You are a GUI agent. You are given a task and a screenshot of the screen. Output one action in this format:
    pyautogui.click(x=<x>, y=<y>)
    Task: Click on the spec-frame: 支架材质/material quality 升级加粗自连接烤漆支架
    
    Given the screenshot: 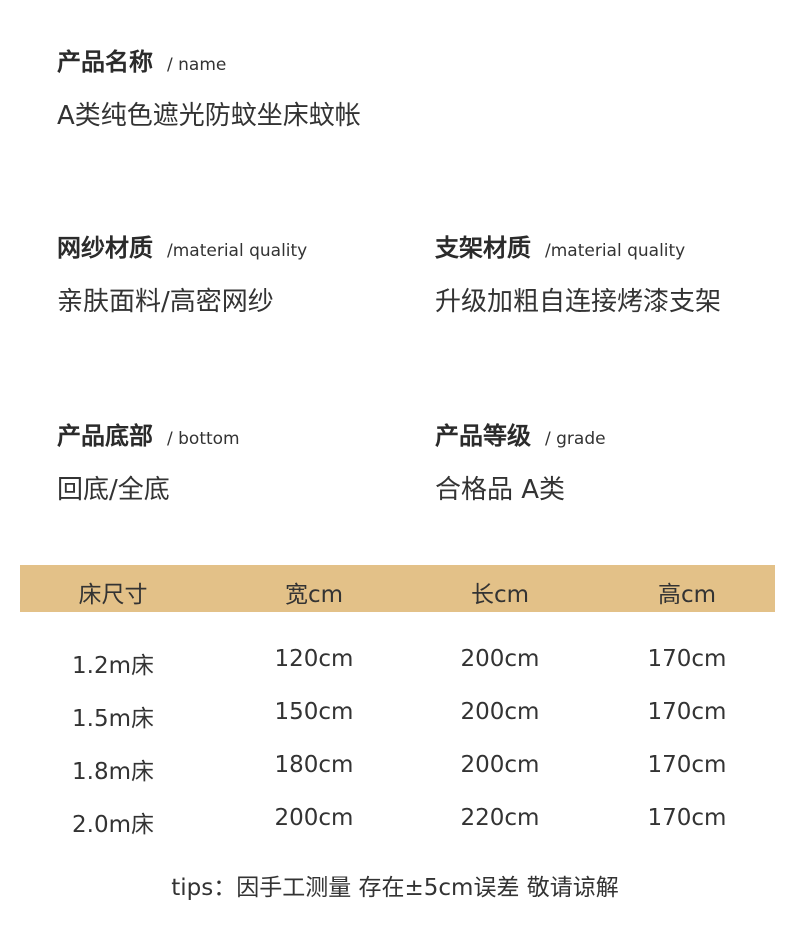 What is the action you would take?
    pyautogui.click(x=578, y=273)
    